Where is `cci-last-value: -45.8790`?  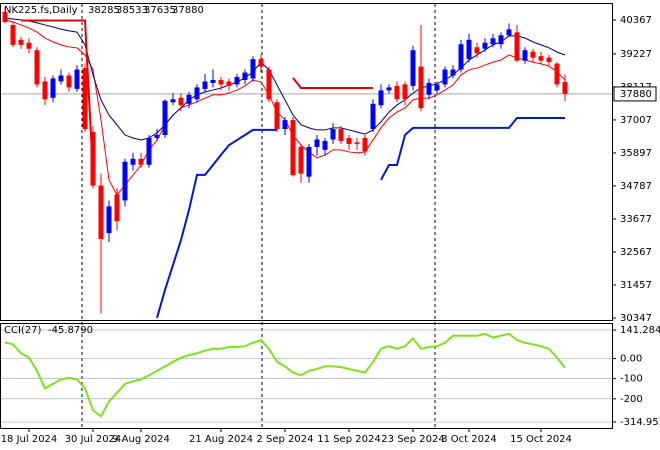
cci-last-value: -45.8790 is located at coordinates (70, 330).